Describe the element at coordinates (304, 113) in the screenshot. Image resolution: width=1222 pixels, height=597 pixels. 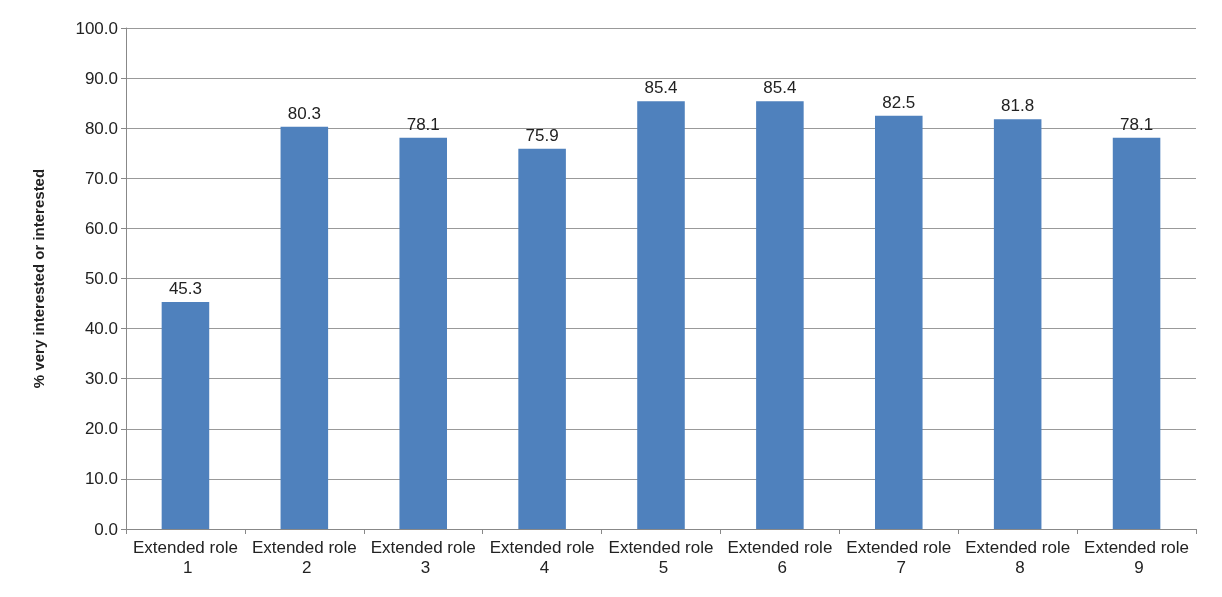
I see `data-label: 80.3` at that location.